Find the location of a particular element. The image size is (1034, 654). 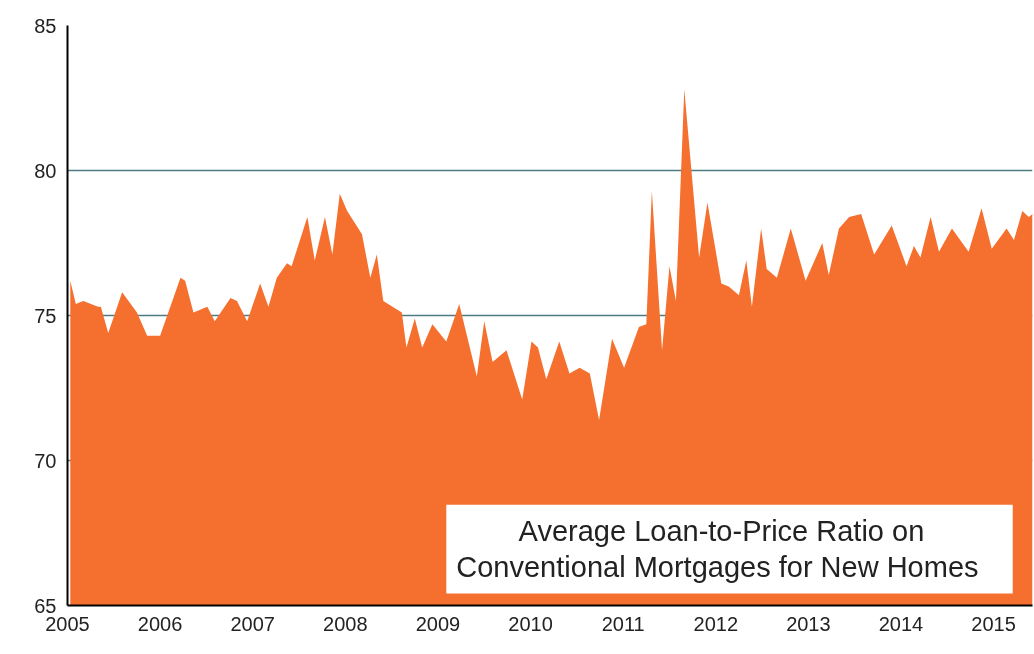

x-tick-label: 2011 is located at coordinates (623, 623).